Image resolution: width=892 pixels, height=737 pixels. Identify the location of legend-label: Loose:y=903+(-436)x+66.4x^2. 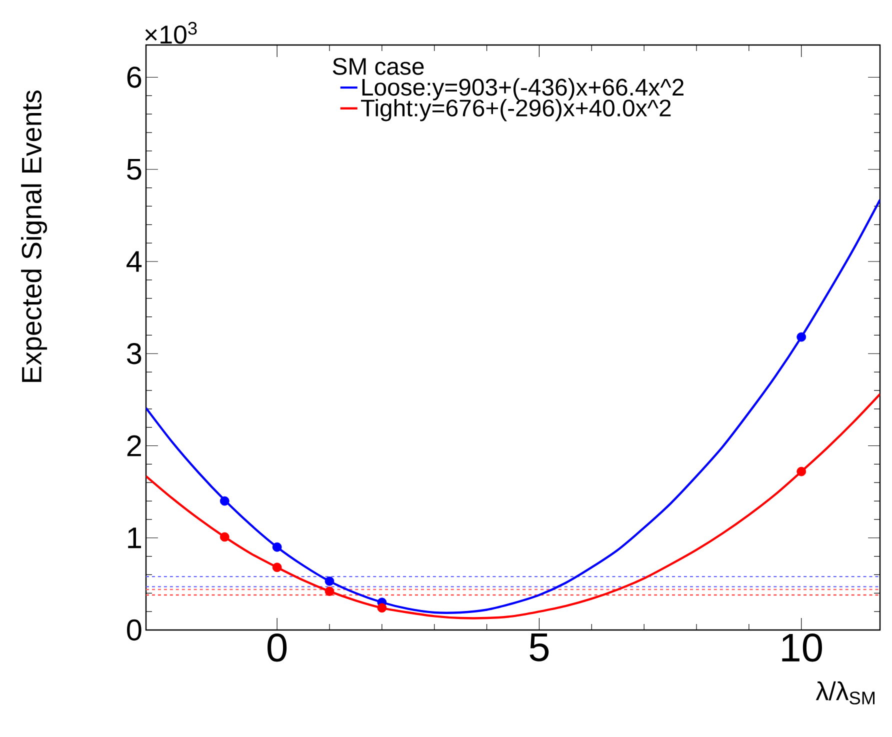
(523, 89).